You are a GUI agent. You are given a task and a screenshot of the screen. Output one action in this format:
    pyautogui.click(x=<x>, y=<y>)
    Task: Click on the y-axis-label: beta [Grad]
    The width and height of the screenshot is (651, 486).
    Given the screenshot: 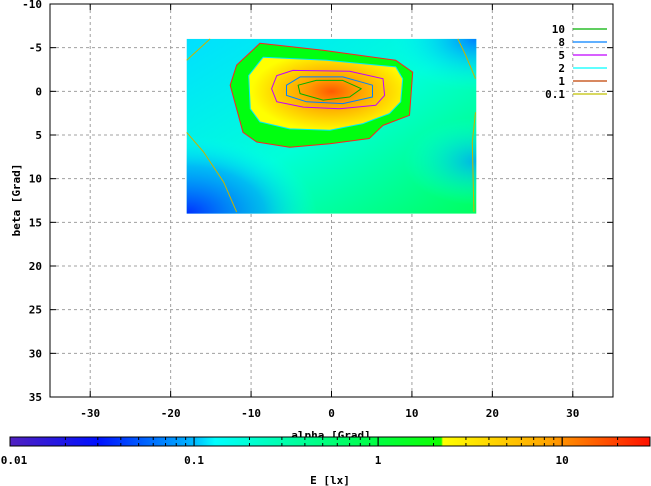 What is the action you would take?
    pyautogui.click(x=16, y=200)
    